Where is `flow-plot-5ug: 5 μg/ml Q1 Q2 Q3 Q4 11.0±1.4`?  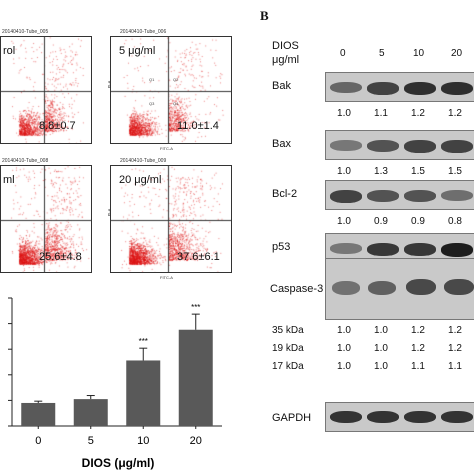 flow-plot-5ug: 5 μg/ml Q1 Q2 Q3 Q4 11.0±1.4 is located at coordinates (171, 90).